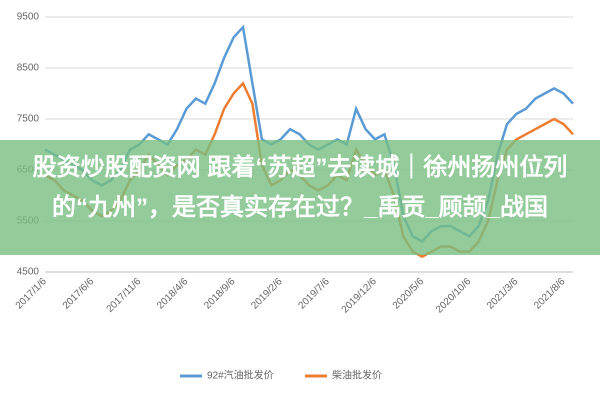 The image size is (600, 400). What do you see at coordinates (28, 272) in the screenshot?
I see `y-tick-label: 4500` at bounding box center [28, 272].